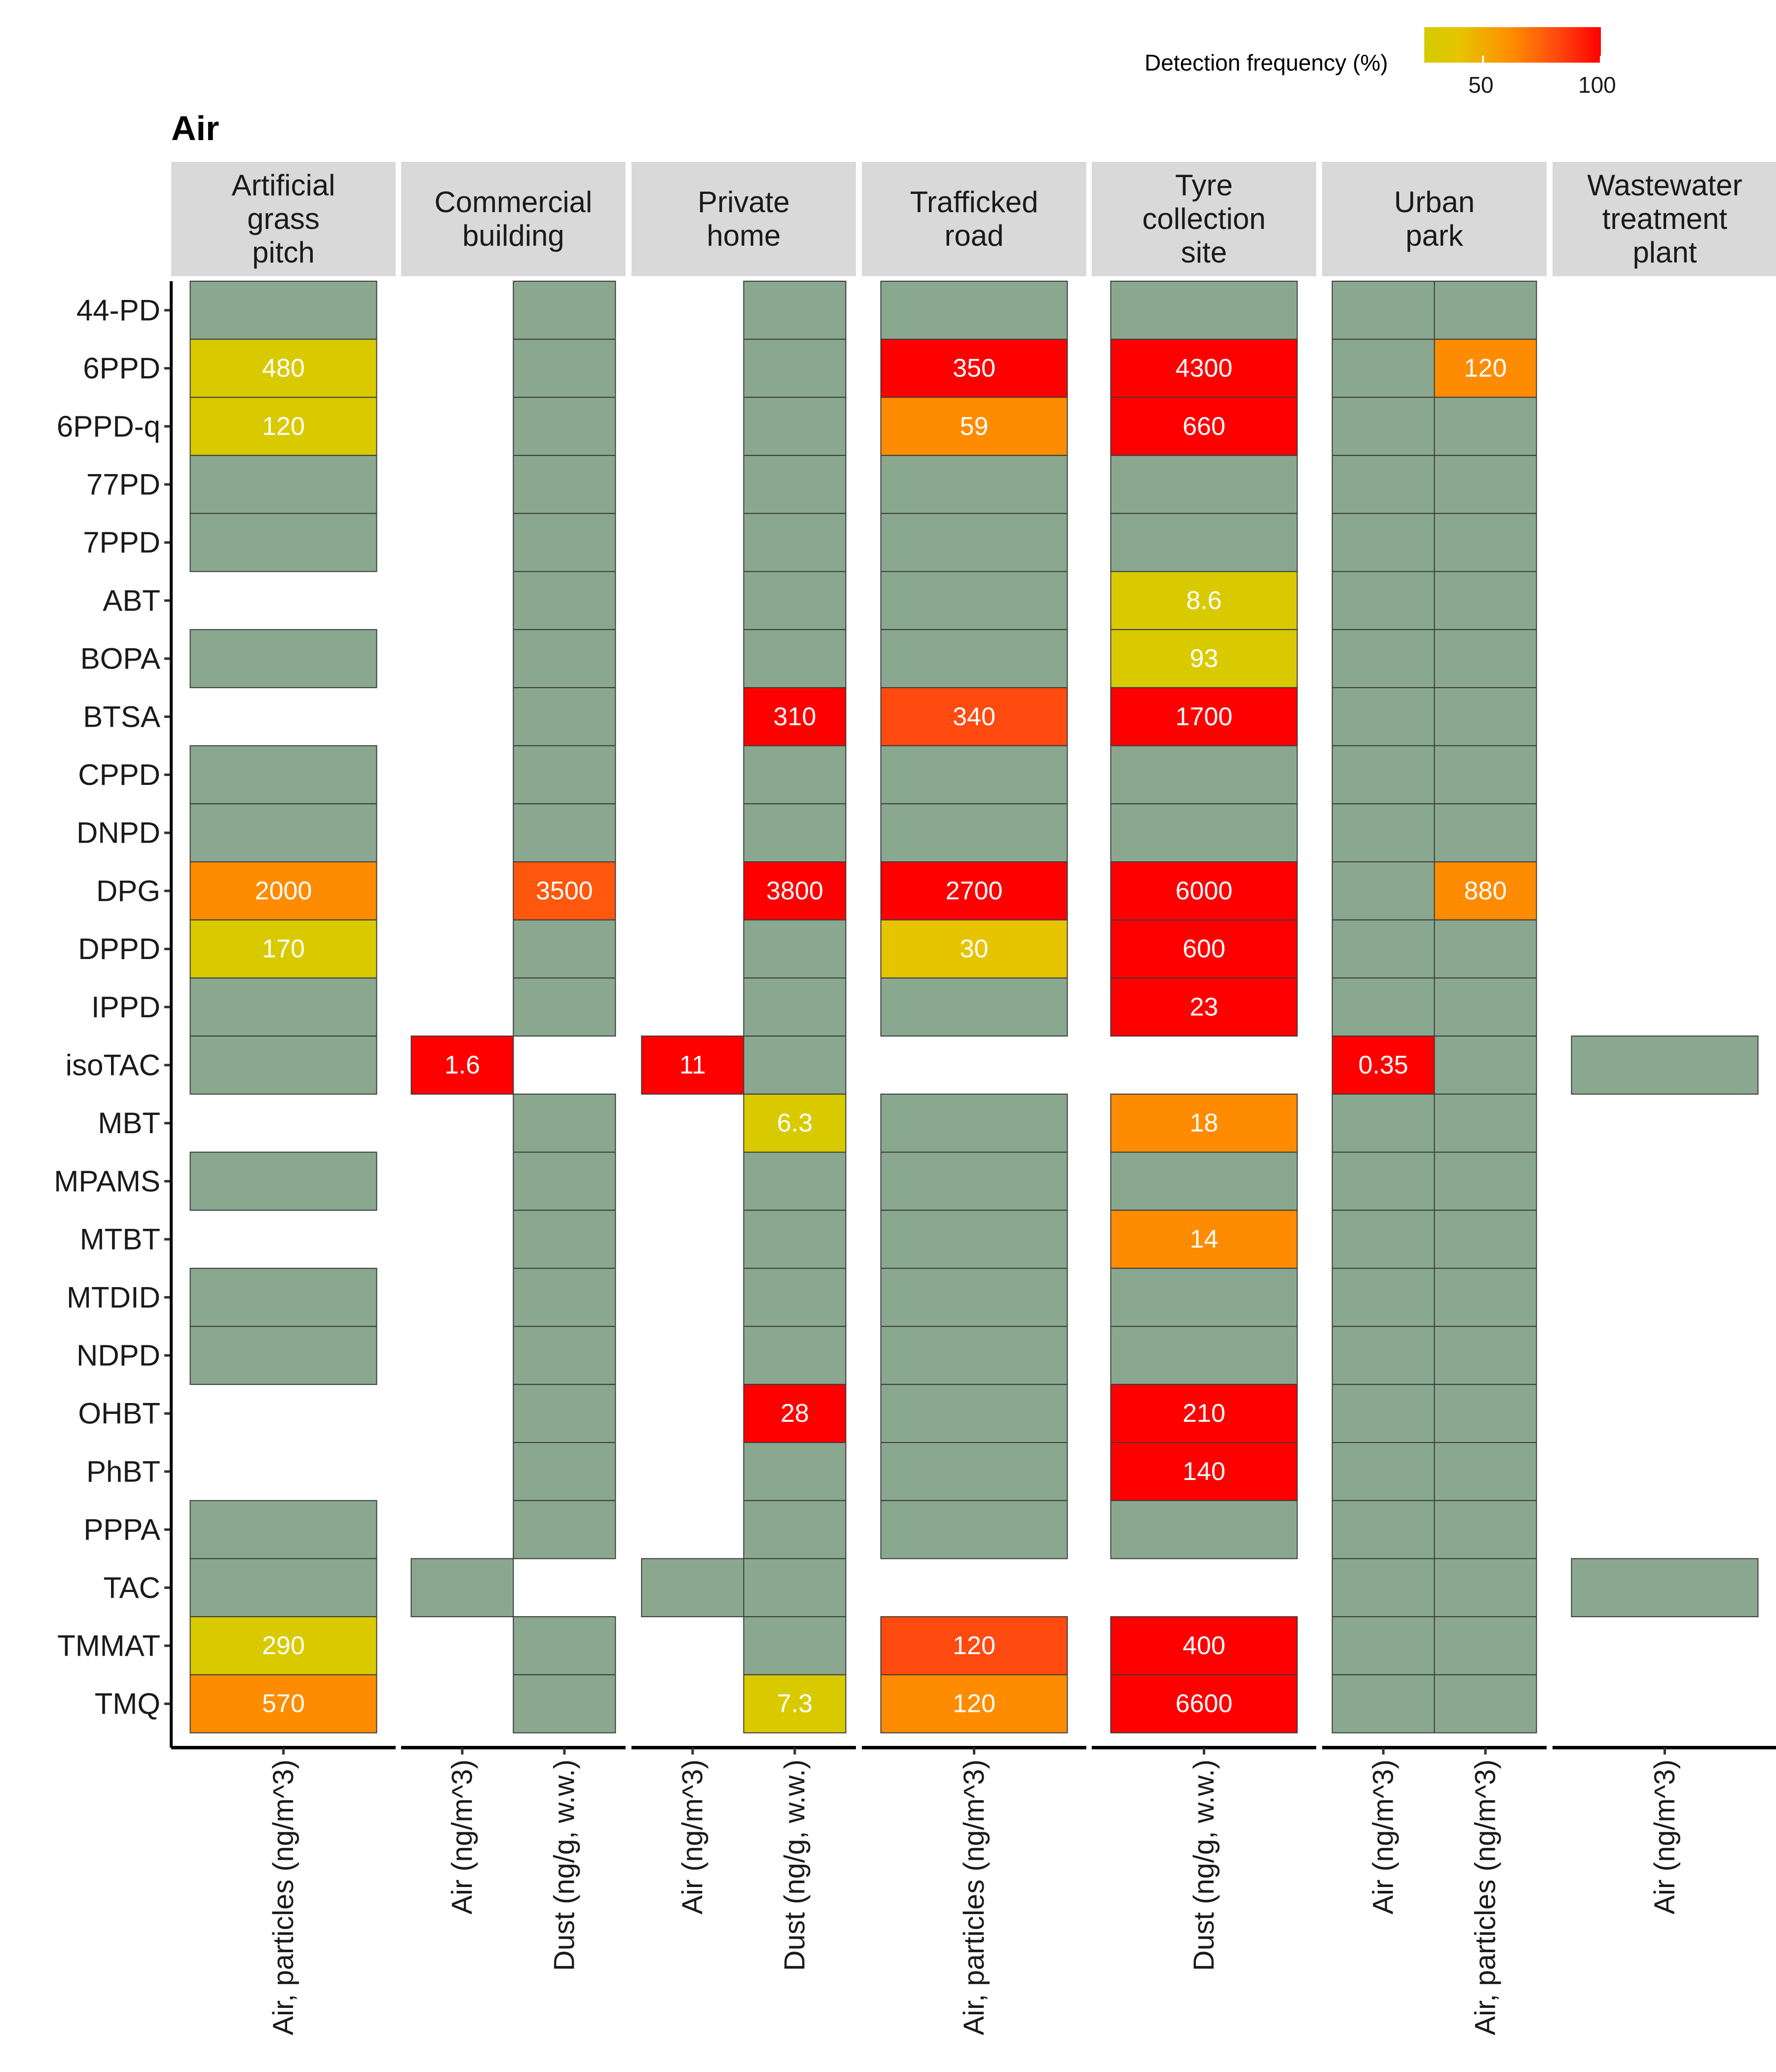 The width and height of the screenshot is (1776, 2072). What do you see at coordinates (795, 717) in the screenshot?
I see `cell-value-label: 310` at bounding box center [795, 717].